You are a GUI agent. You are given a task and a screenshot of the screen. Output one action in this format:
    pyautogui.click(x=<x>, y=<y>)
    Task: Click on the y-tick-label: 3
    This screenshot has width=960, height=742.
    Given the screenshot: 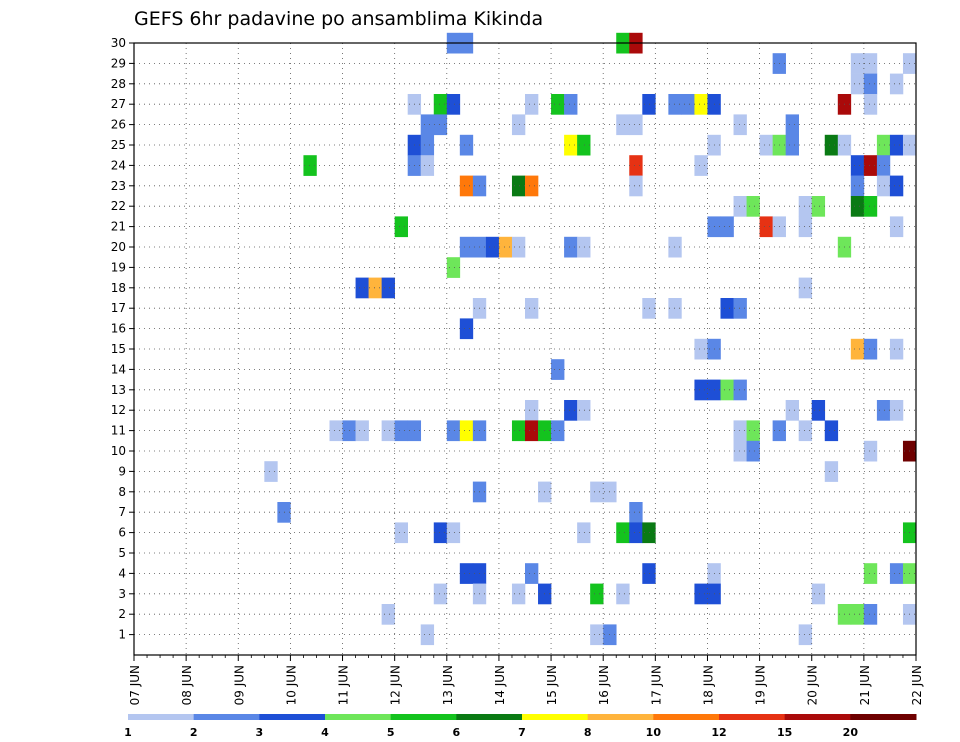 What is the action you would take?
    pyautogui.click(x=122, y=594)
    